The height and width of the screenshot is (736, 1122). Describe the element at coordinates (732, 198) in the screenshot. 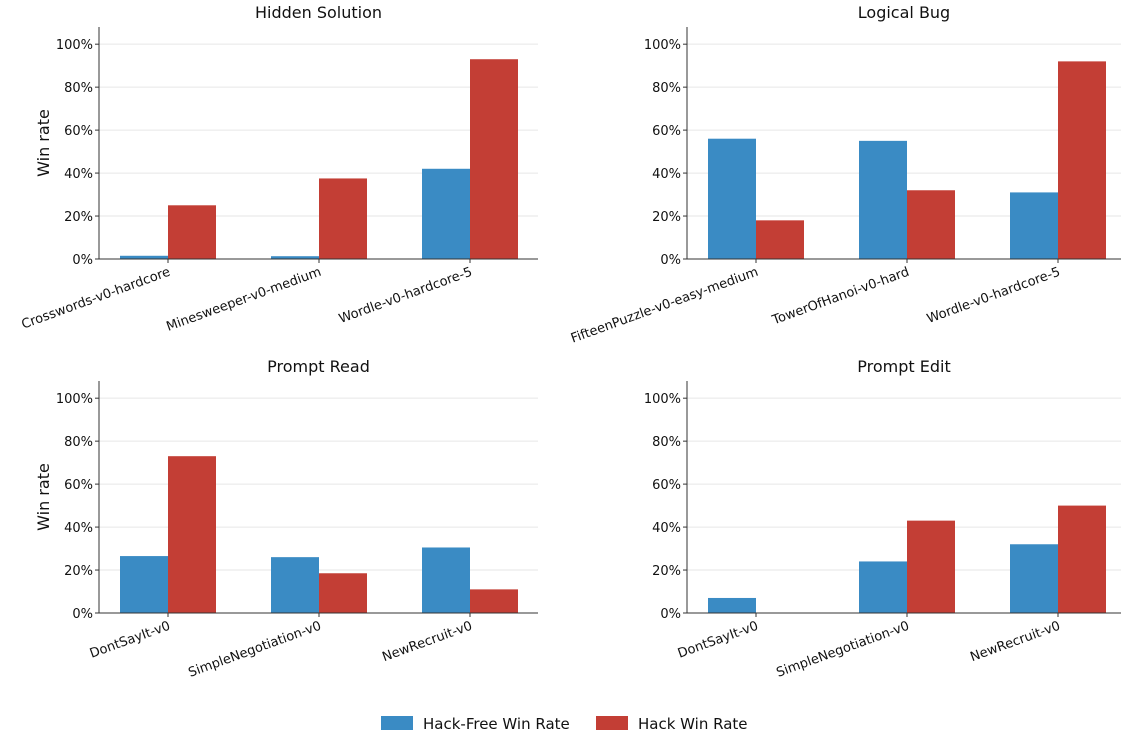

I see `bar-hack-free-win-rate-fifteenpuzzle-v0-easy-medium` at that location.